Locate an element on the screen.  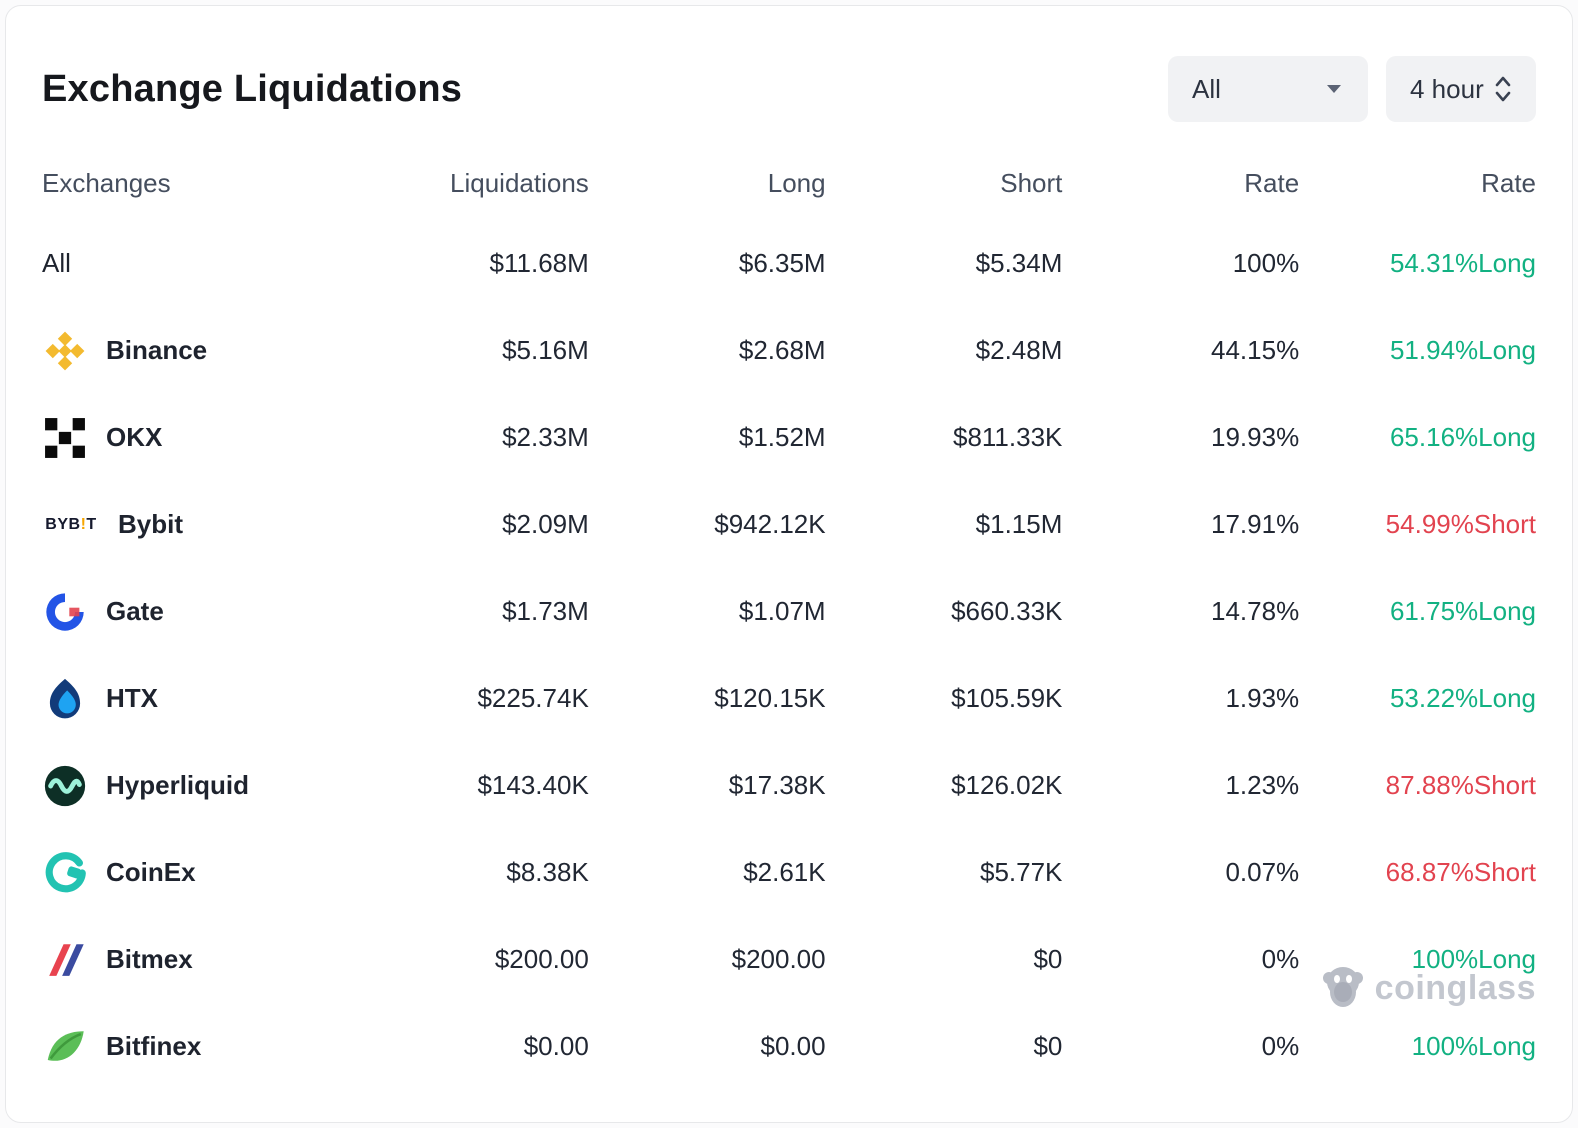
interval-dropdown: 4 hour is located at coordinates (1461, 89).